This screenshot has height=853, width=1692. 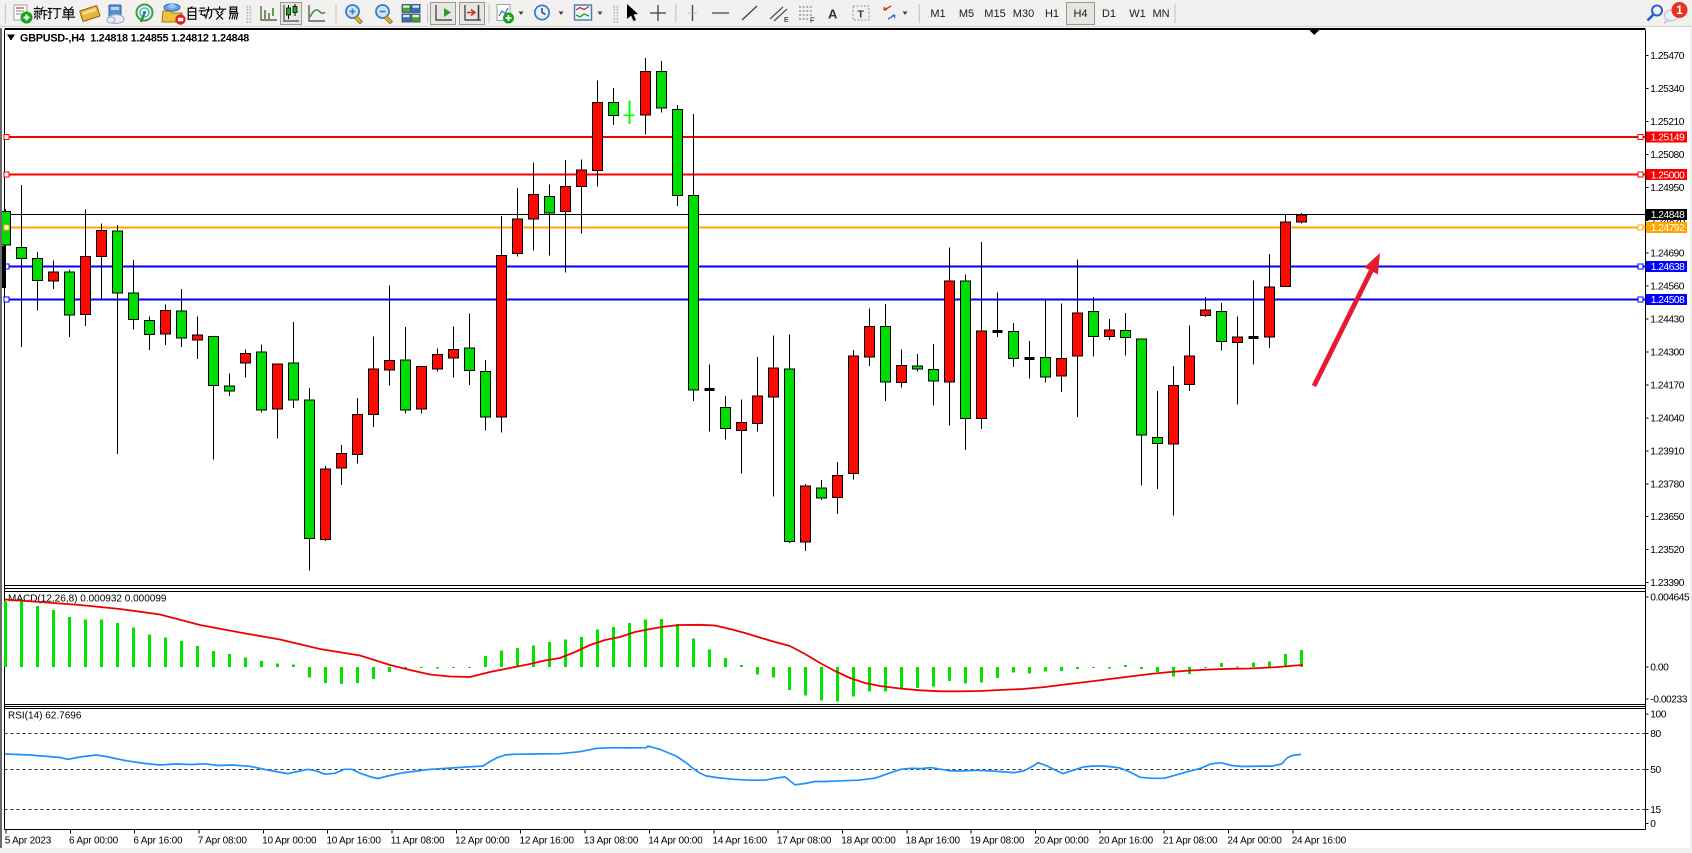 What do you see at coordinates (1655, 810) in the screenshot?
I see `svg-text: 15` at bounding box center [1655, 810].